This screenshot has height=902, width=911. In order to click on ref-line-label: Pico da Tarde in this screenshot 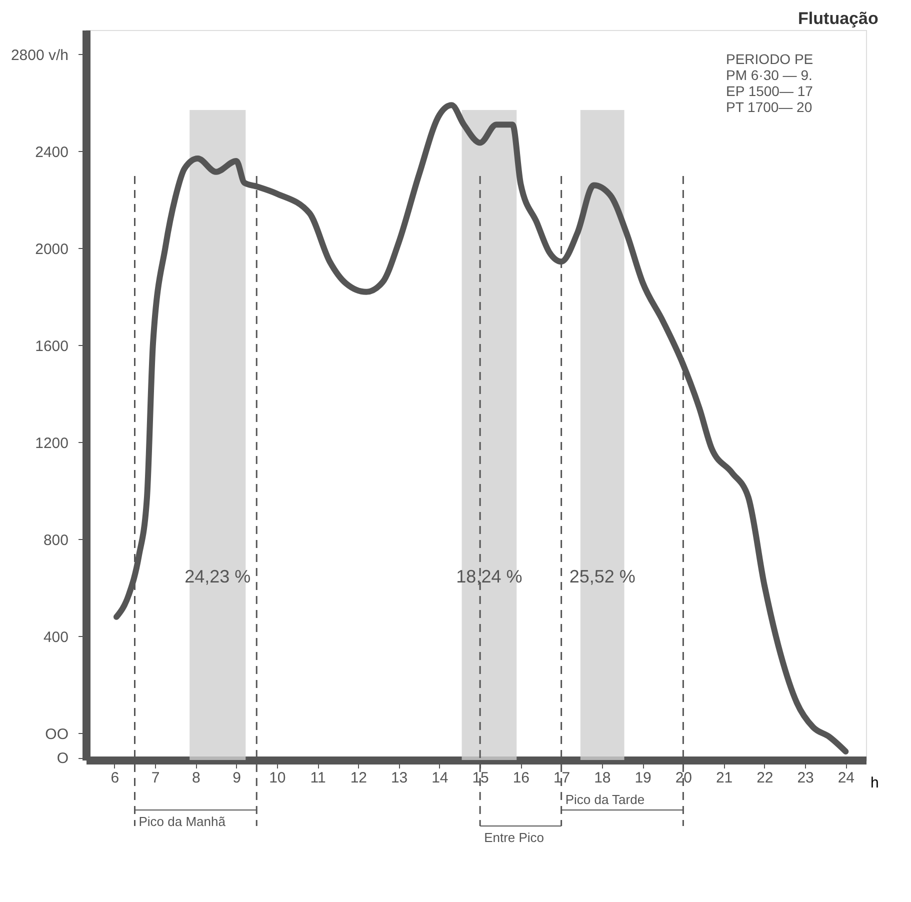, I will do `click(605, 799)`.